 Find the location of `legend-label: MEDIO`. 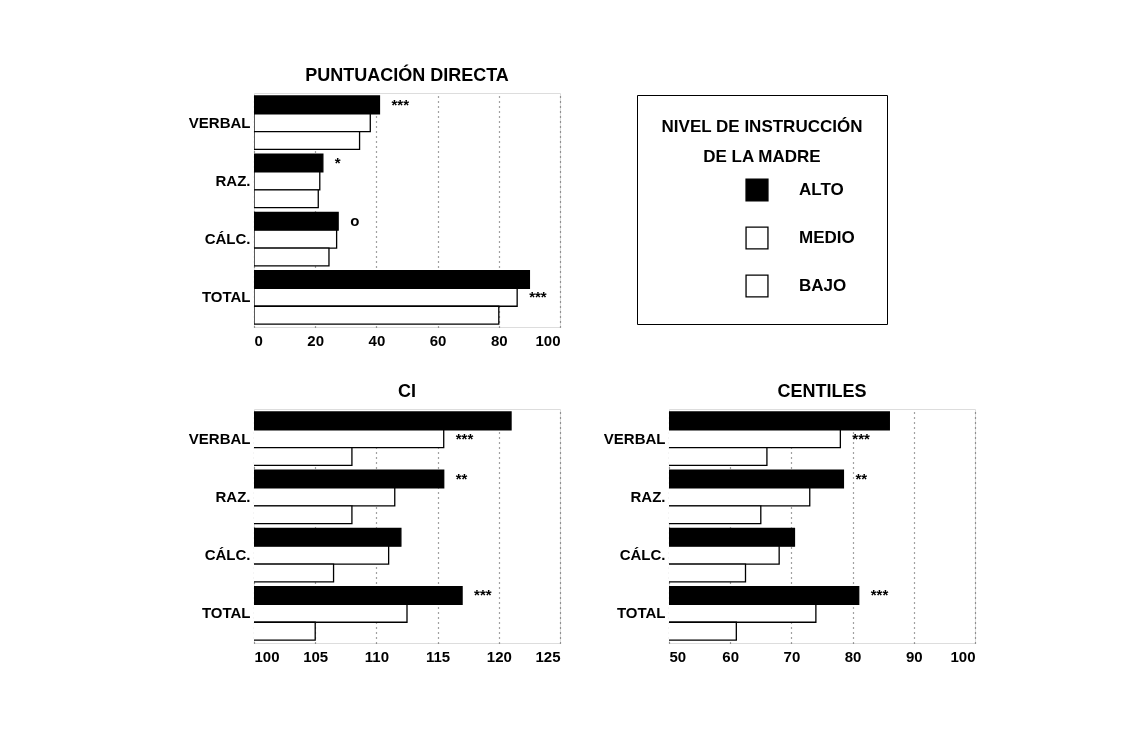

legend-label: MEDIO is located at coordinates (827, 237).